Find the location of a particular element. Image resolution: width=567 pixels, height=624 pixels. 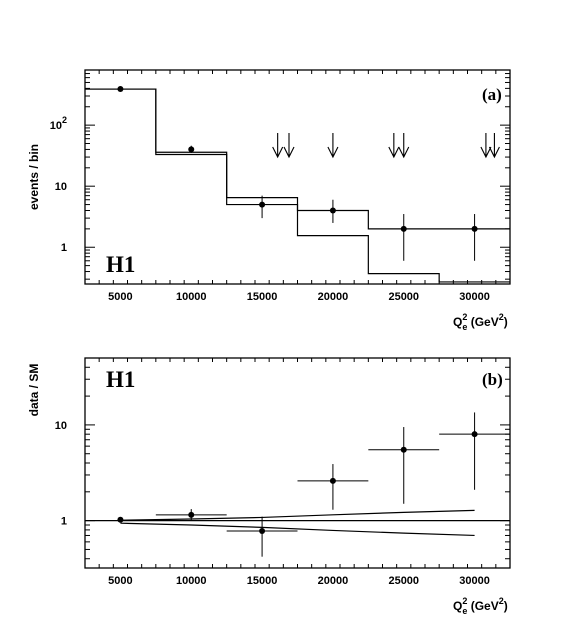

y-tick-label: 102 is located at coordinates (58, 123).